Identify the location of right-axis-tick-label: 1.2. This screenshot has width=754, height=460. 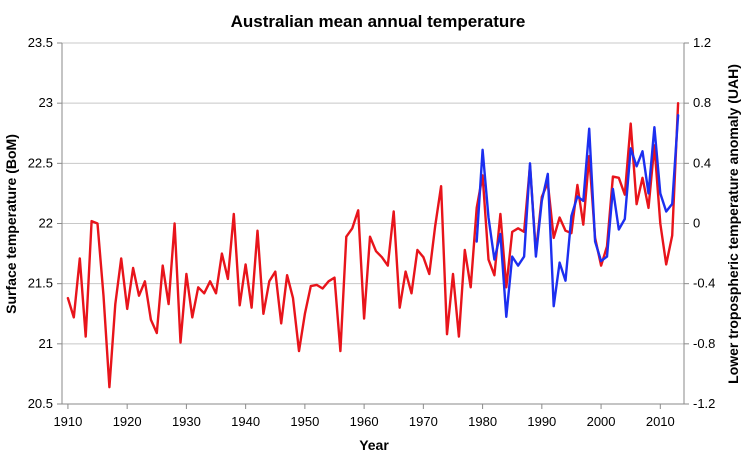
(702, 42).